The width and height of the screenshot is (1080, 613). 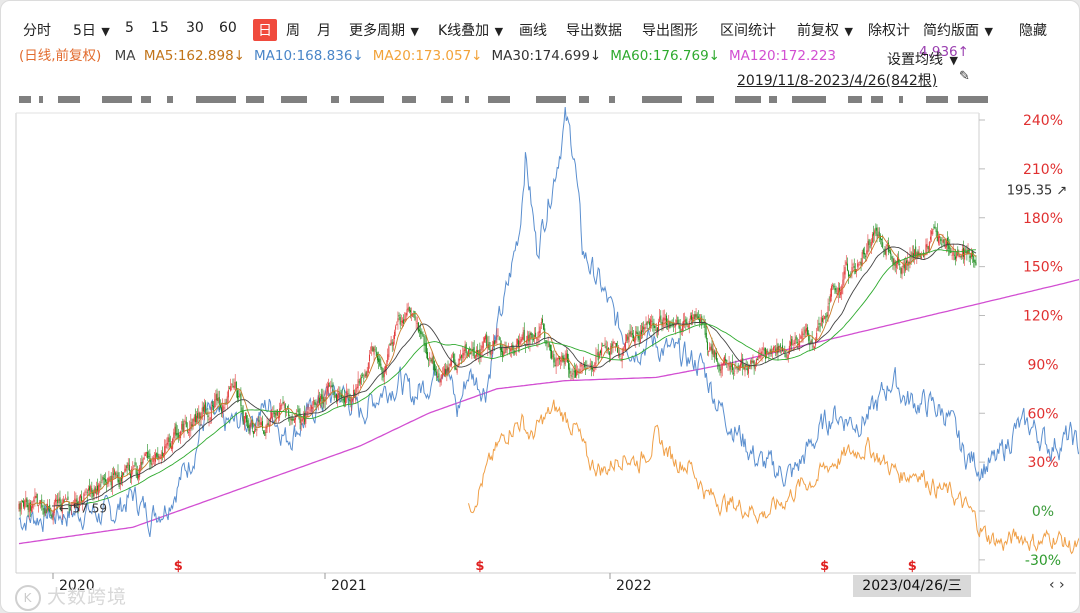 What do you see at coordinates (91, 30) in the screenshot?
I see `toolbar-item-1: 5日 ▼` at bounding box center [91, 30].